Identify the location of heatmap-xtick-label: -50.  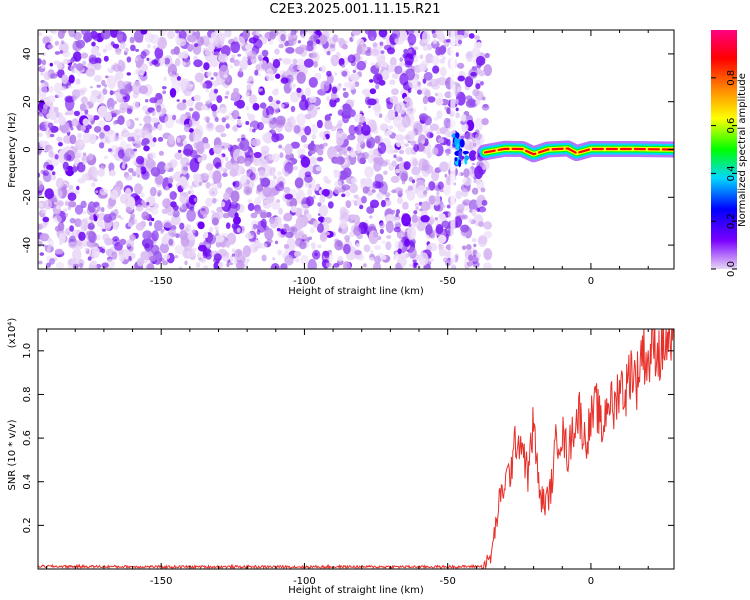
(448, 281).